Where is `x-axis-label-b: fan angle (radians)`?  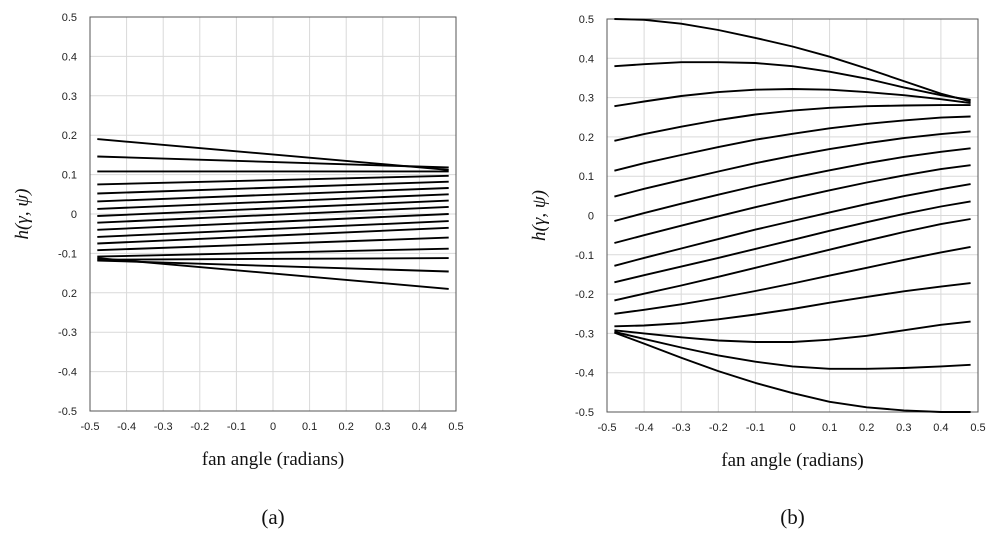
x-axis-label-b: fan angle (radians) is located at coordinates (792, 460).